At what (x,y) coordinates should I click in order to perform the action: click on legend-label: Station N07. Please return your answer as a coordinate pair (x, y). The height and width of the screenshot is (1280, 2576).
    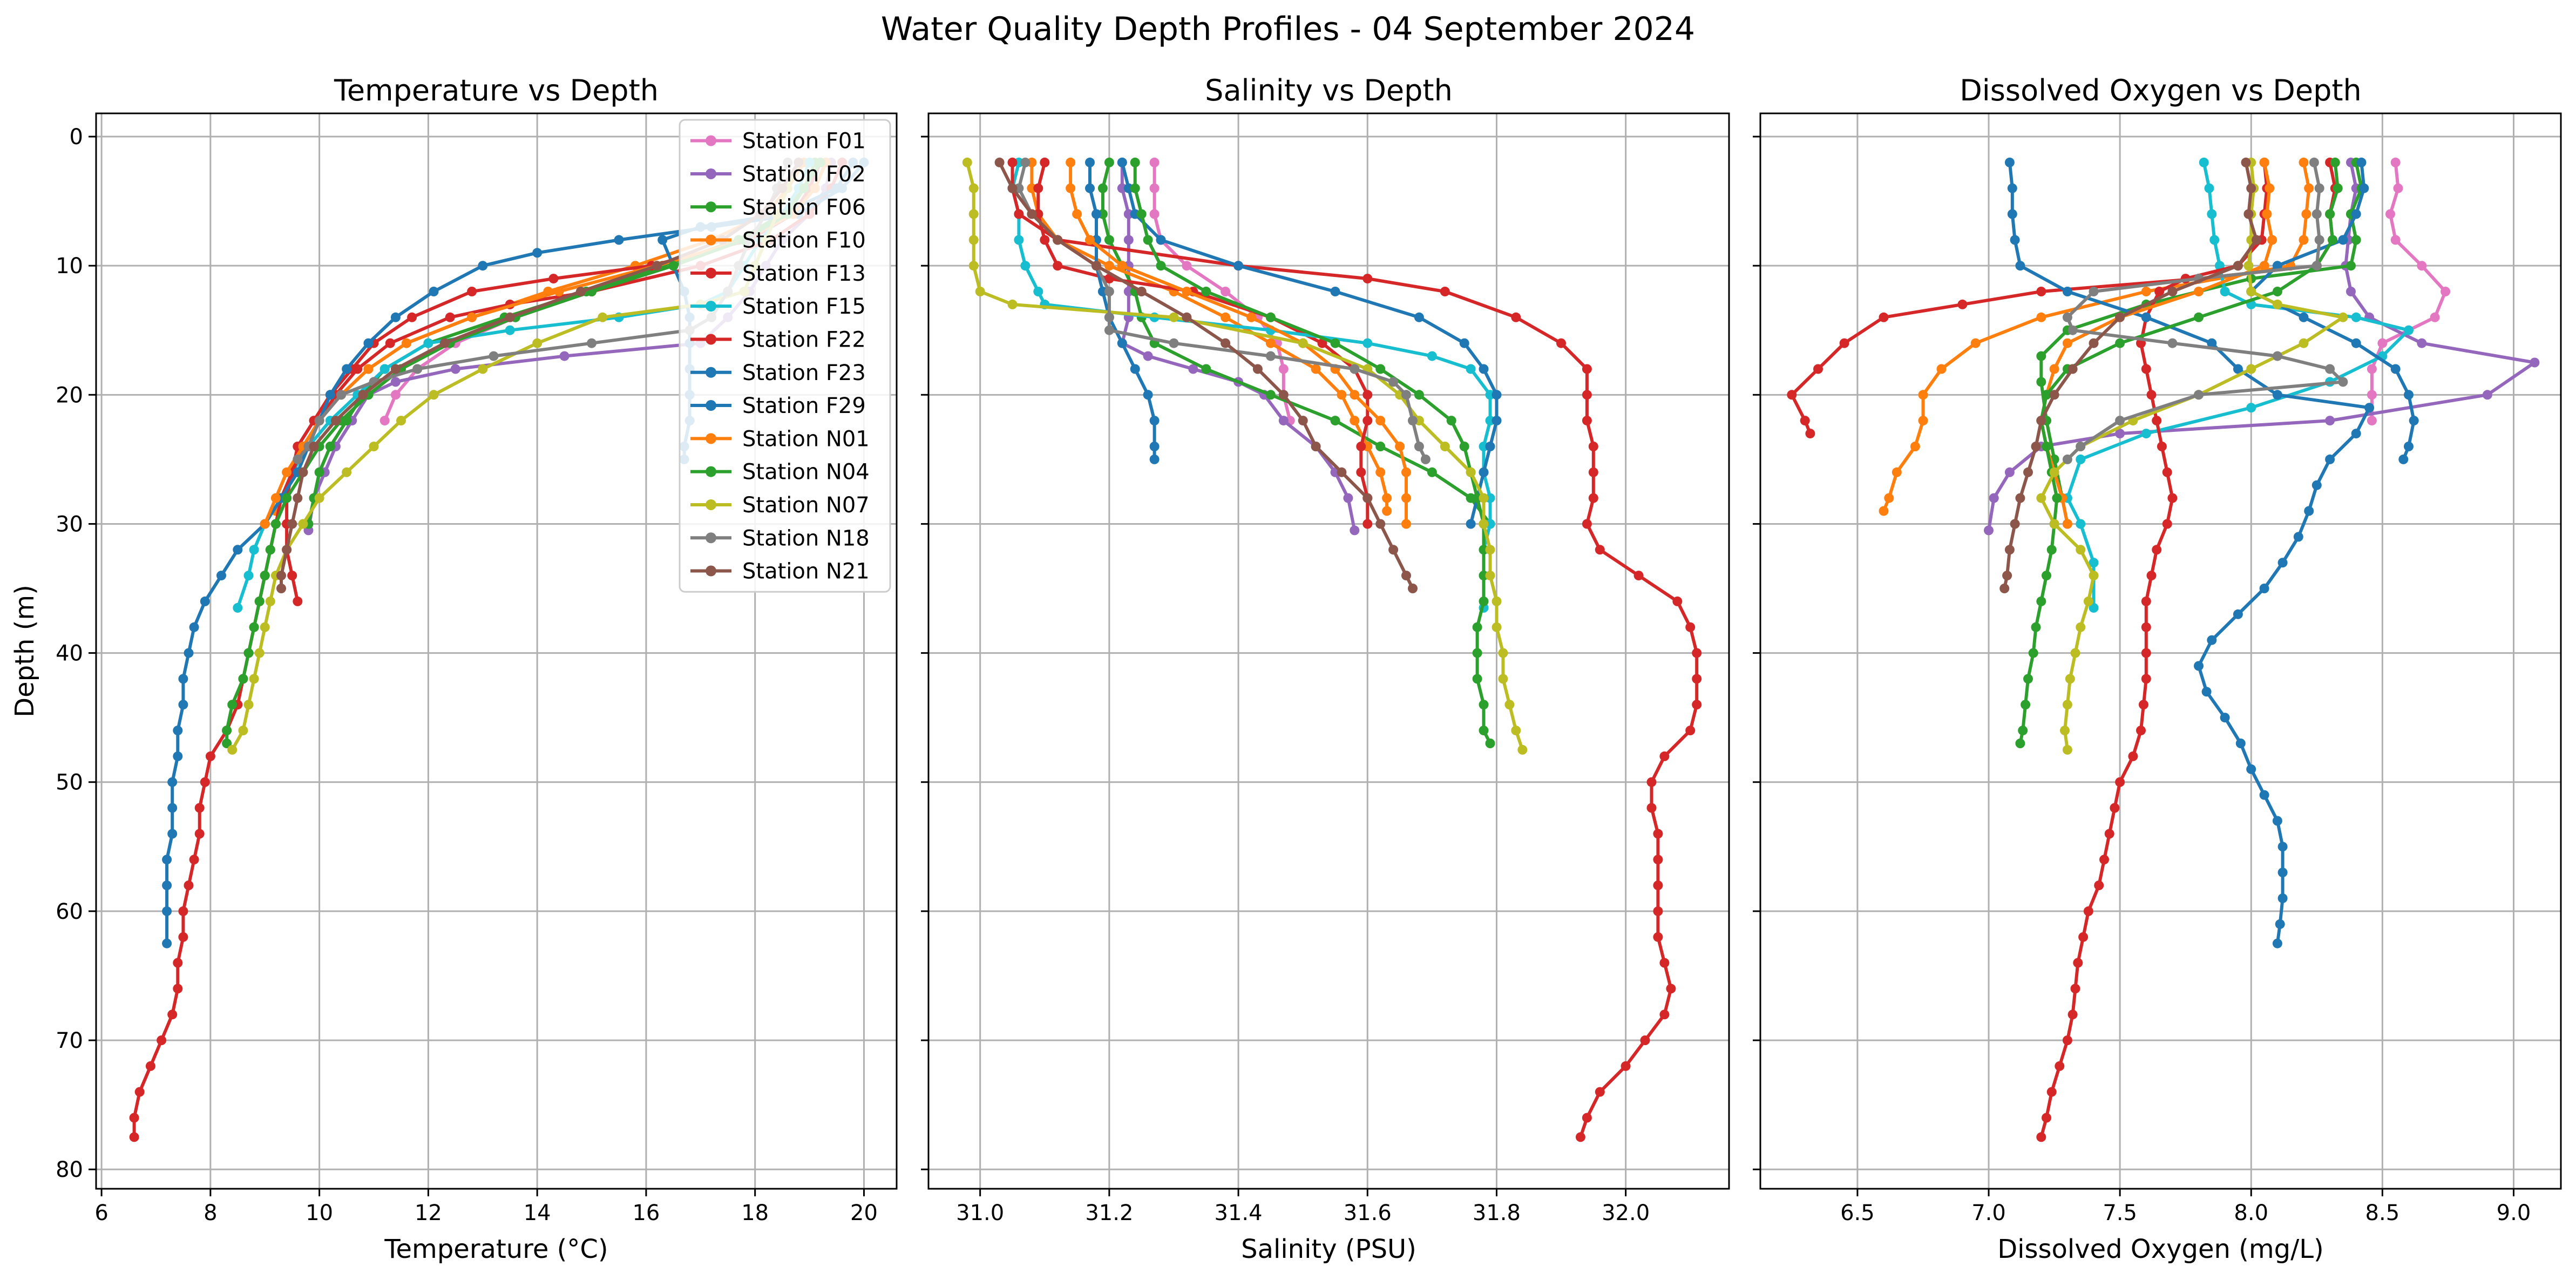
    Looking at the image, I should click on (806, 505).